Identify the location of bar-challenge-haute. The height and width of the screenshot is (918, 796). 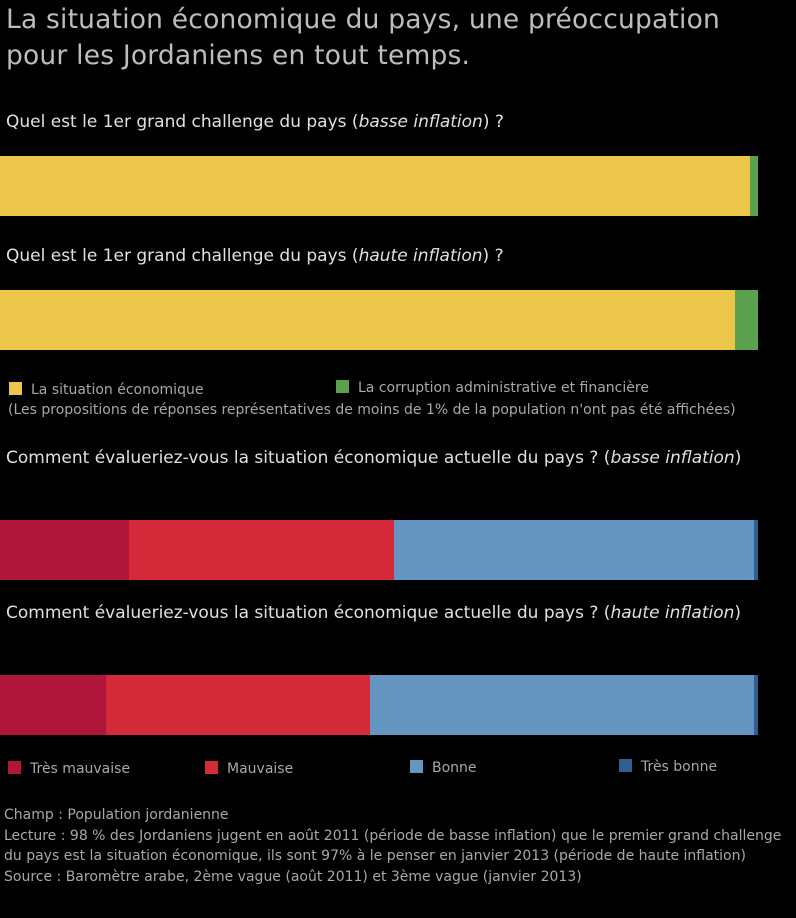
(379, 320).